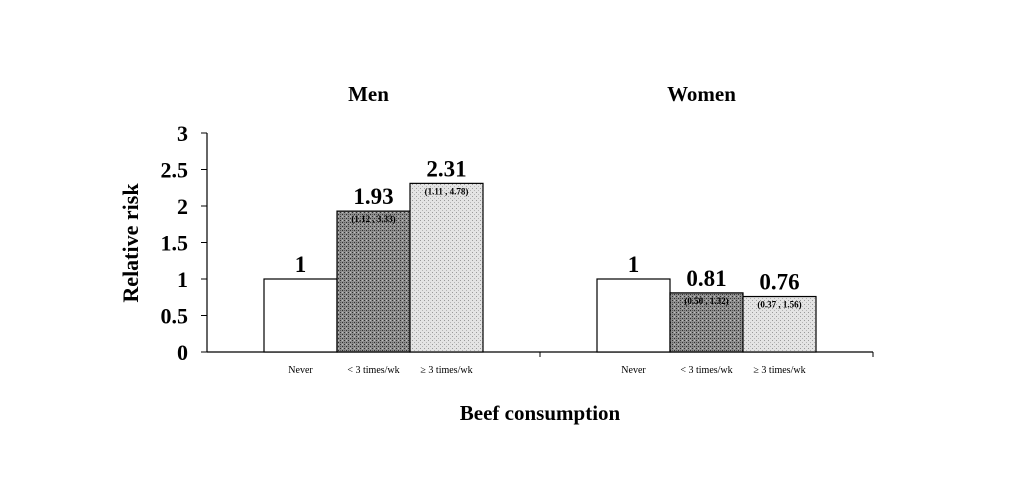  Describe the element at coordinates (175, 170) in the screenshot. I see `y-tick-label: 2.5` at that location.